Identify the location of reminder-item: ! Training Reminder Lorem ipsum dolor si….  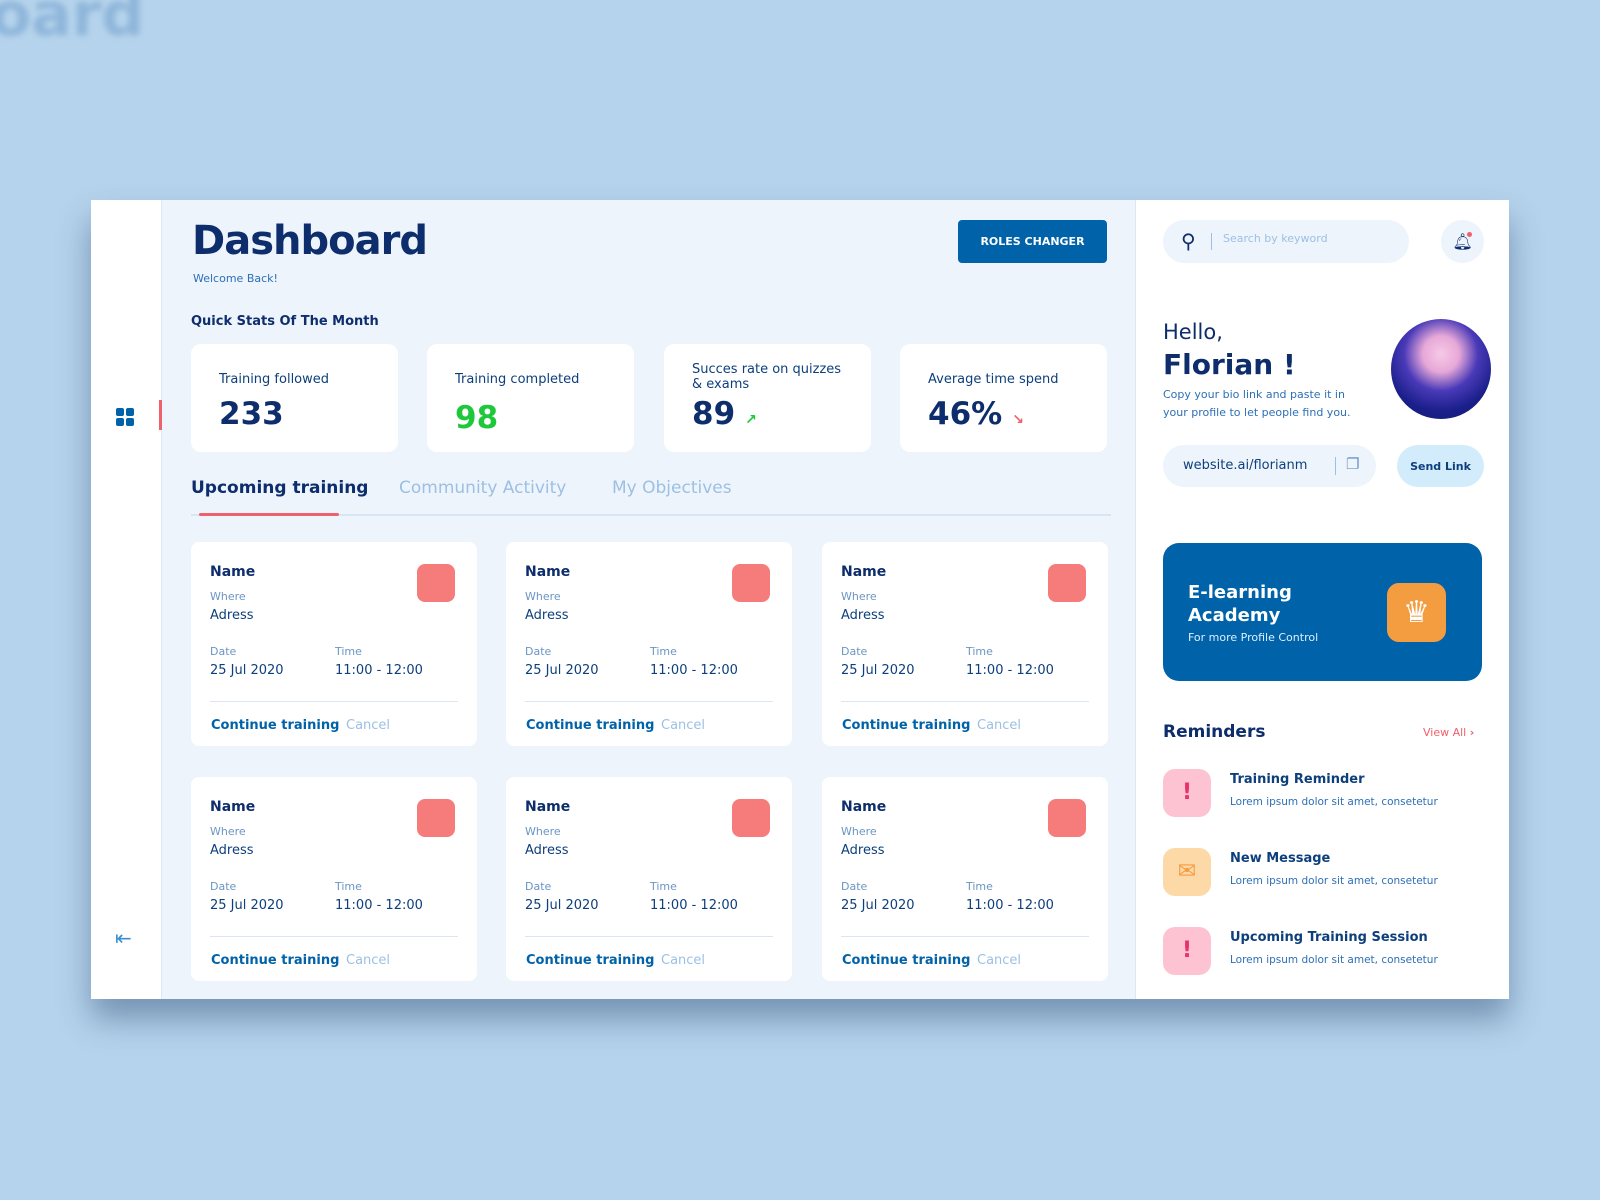
(1323, 793).